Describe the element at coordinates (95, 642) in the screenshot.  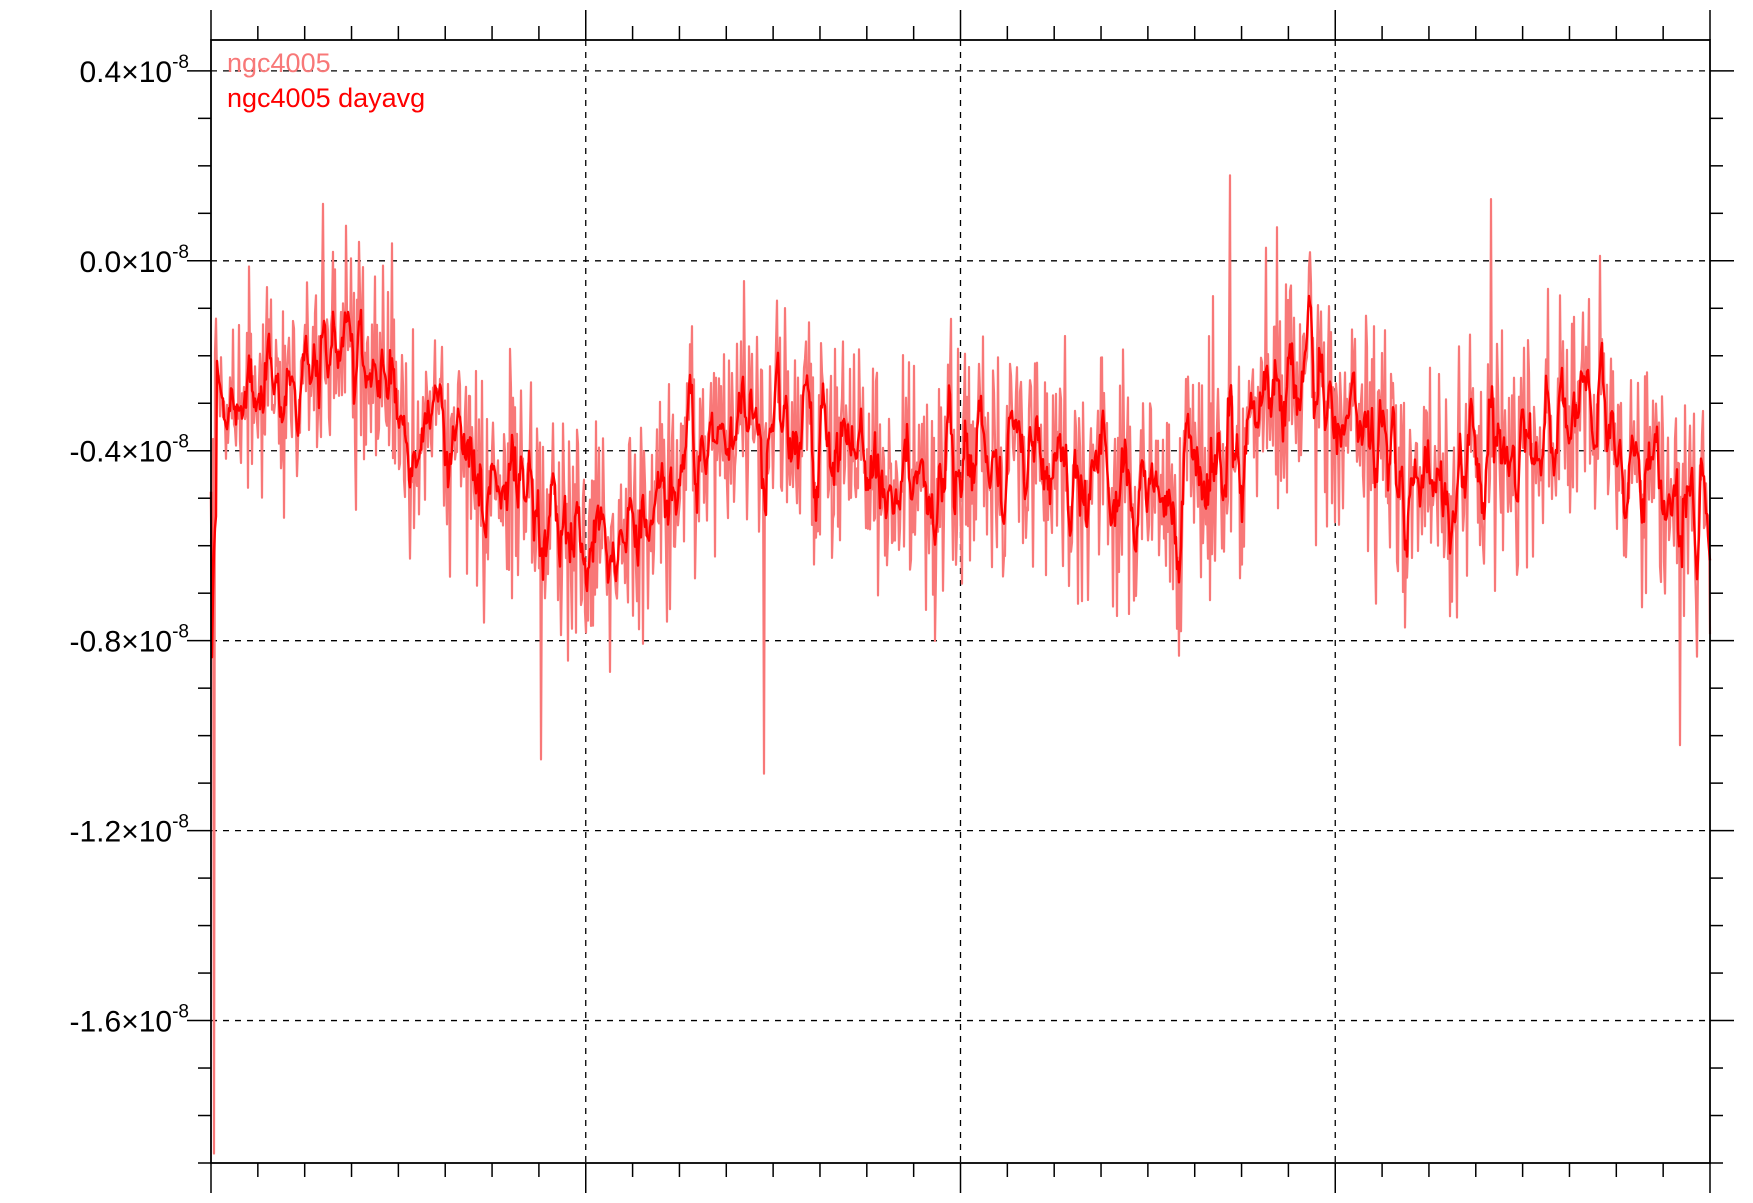
I see `y-tick-mantissa: -0.8` at that location.